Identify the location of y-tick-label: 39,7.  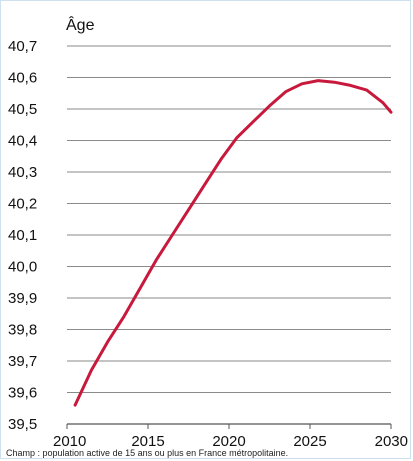
(22, 361).